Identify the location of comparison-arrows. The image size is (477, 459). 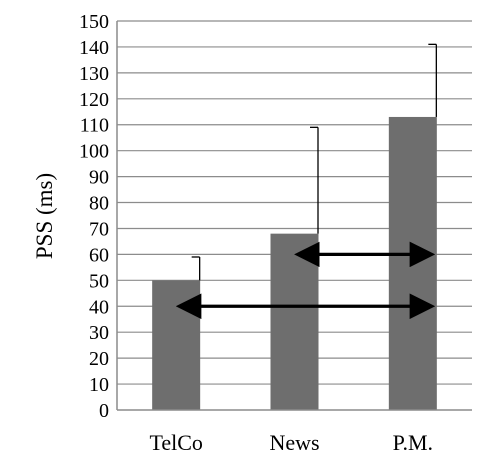
(305, 280).